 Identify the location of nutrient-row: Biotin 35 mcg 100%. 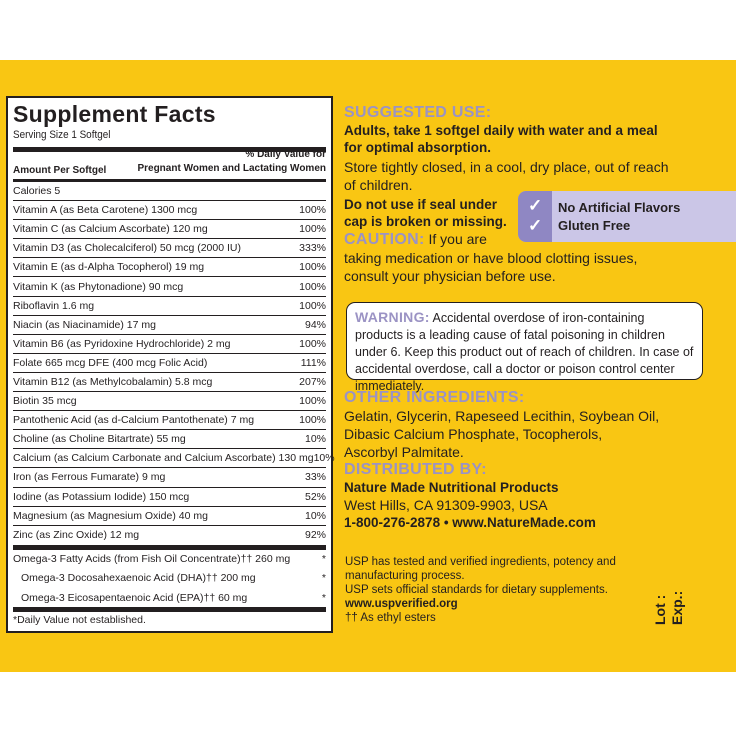
(169, 402).